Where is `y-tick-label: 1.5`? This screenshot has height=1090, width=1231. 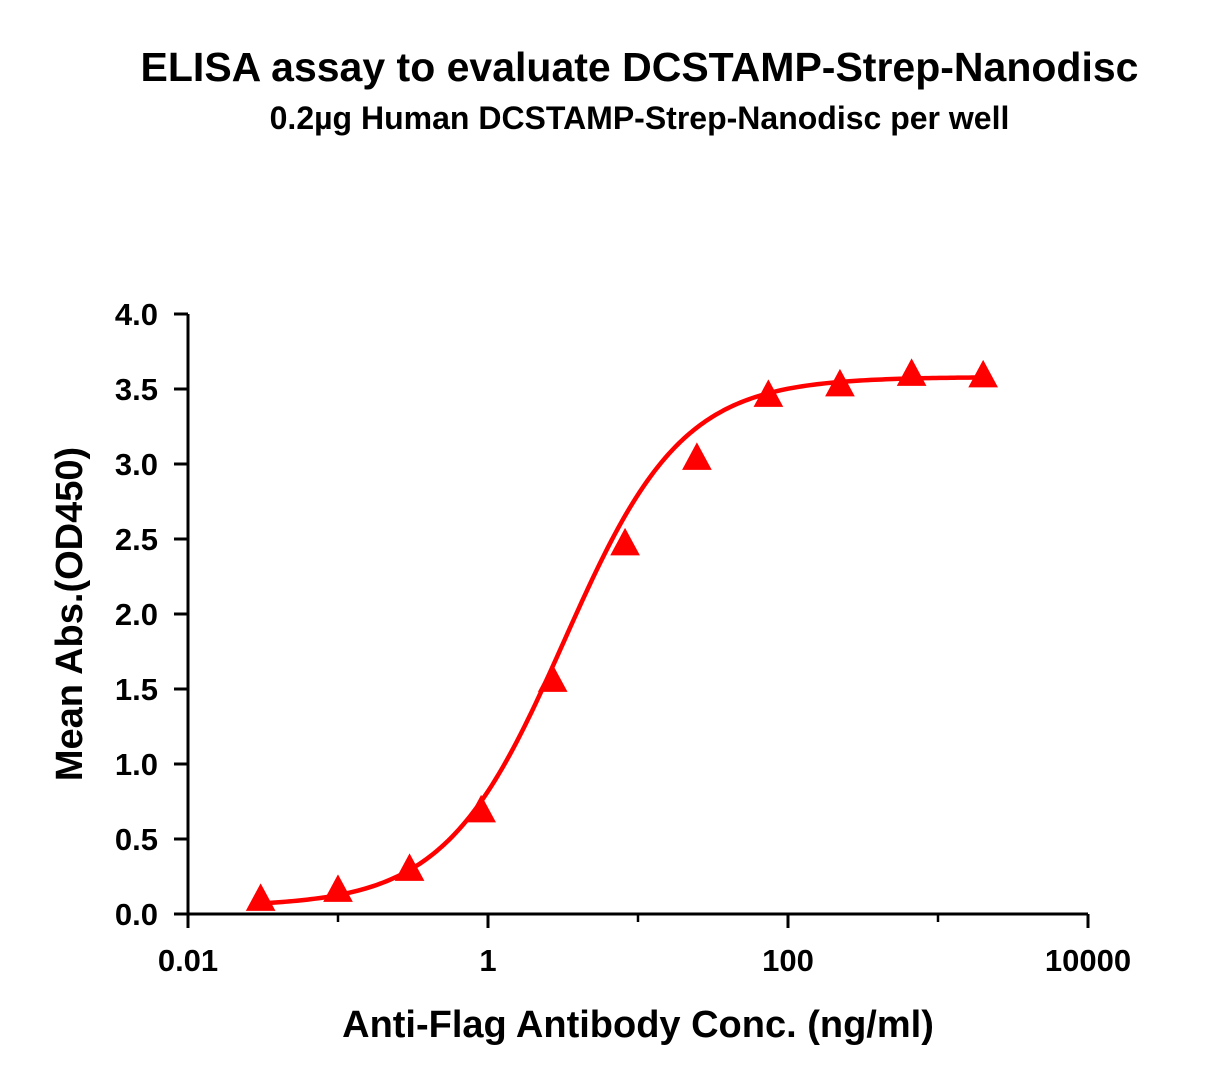
y-tick-label: 1.5 is located at coordinates (136, 689).